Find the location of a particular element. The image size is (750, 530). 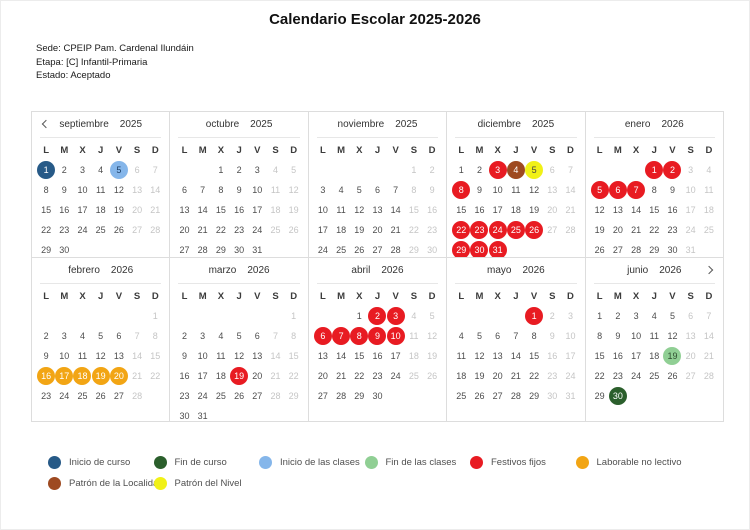

legend-dot-inicio-clases-icon is located at coordinates (265, 462).